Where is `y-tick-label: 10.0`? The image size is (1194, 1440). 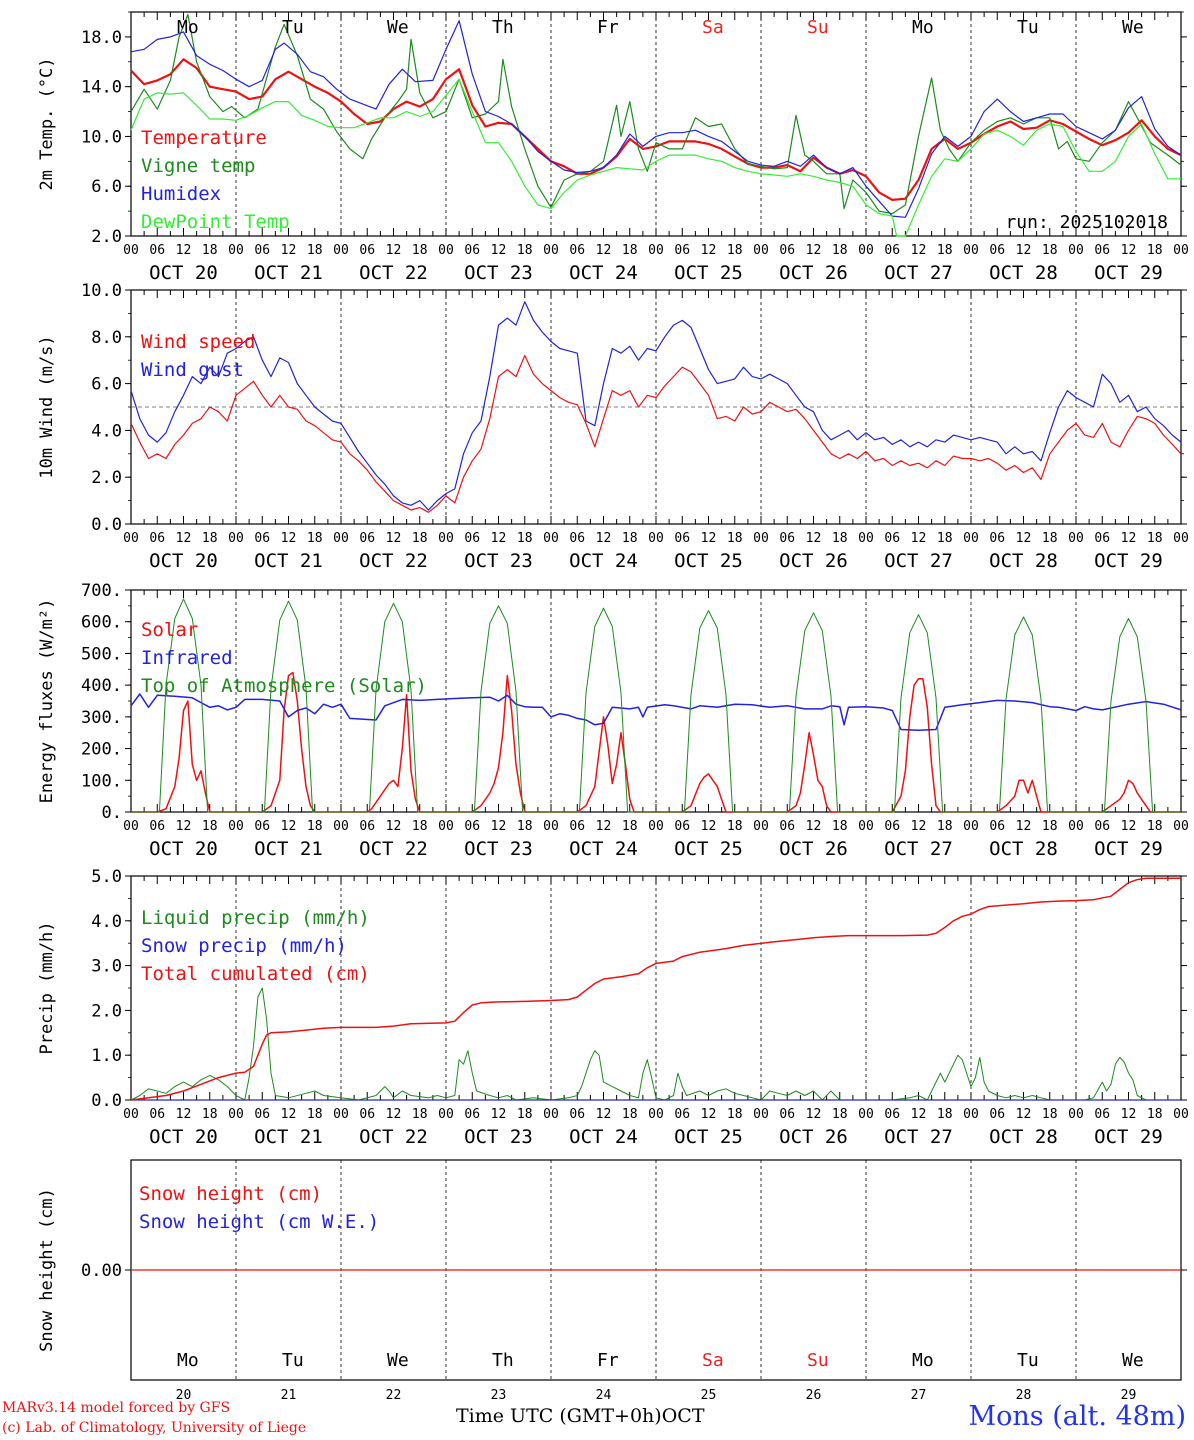
y-tick-label: 10.0 is located at coordinates (101, 137).